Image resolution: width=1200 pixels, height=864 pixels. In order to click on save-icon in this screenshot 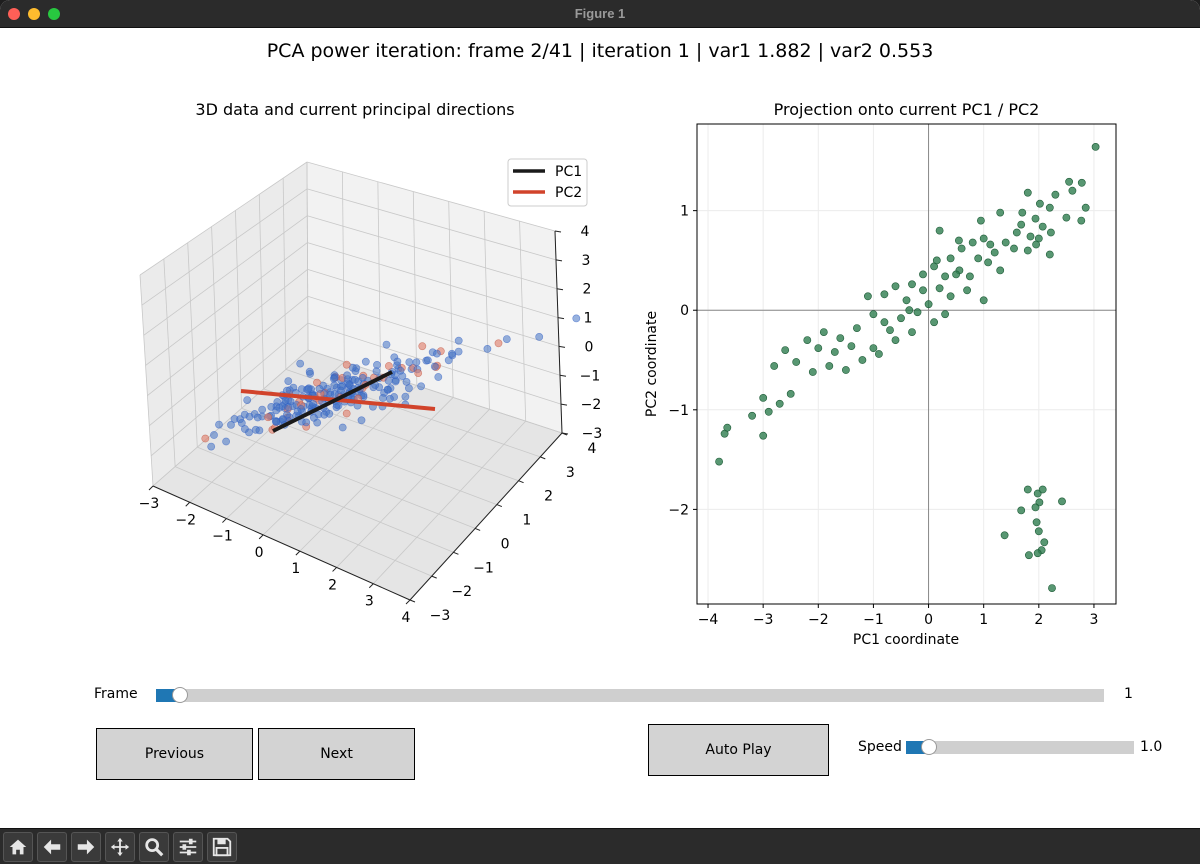, I will do `click(222, 847)`.